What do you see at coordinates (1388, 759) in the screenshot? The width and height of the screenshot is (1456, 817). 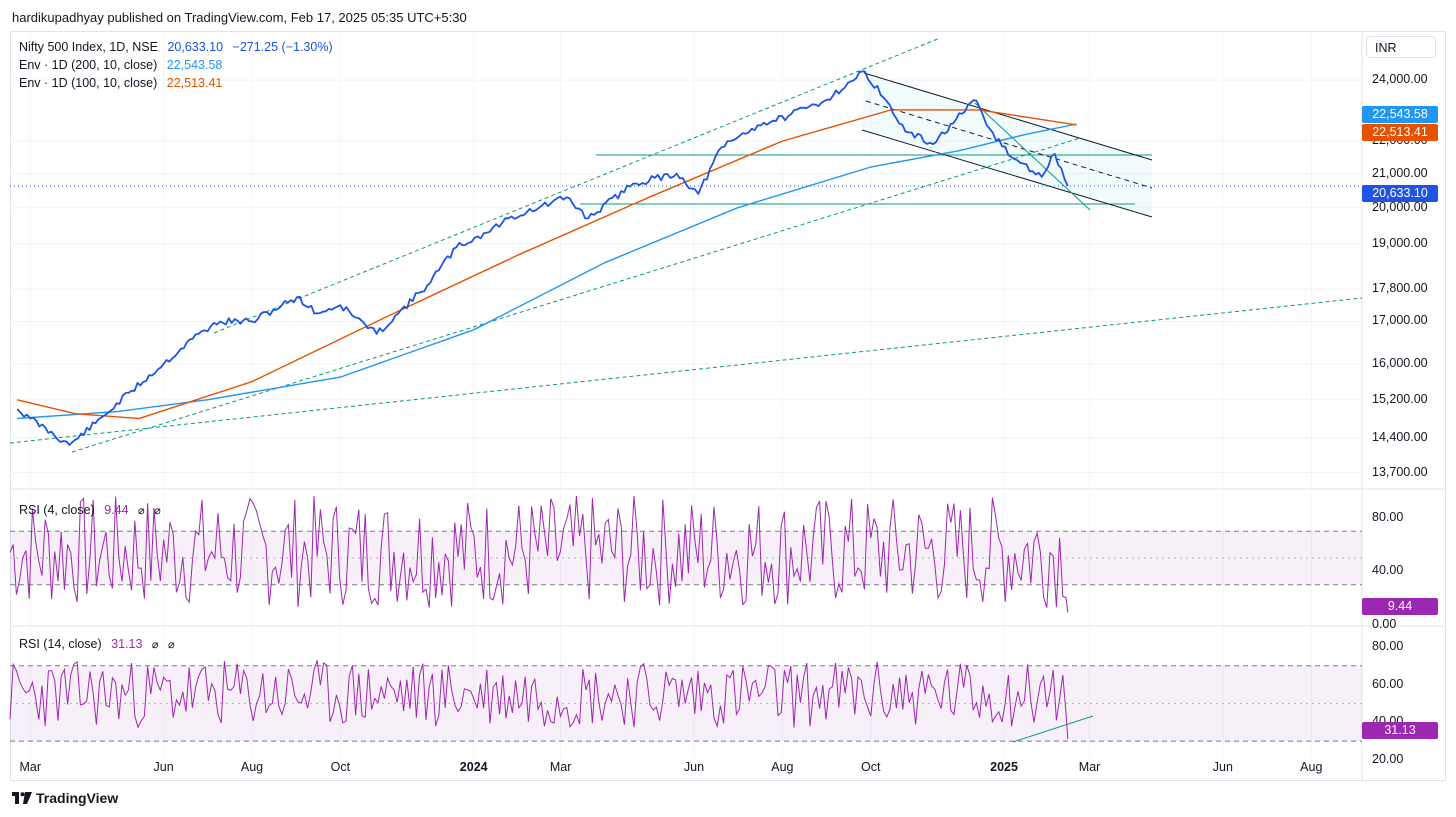 I see `rsi-tick-label: 20.00` at bounding box center [1388, 759].